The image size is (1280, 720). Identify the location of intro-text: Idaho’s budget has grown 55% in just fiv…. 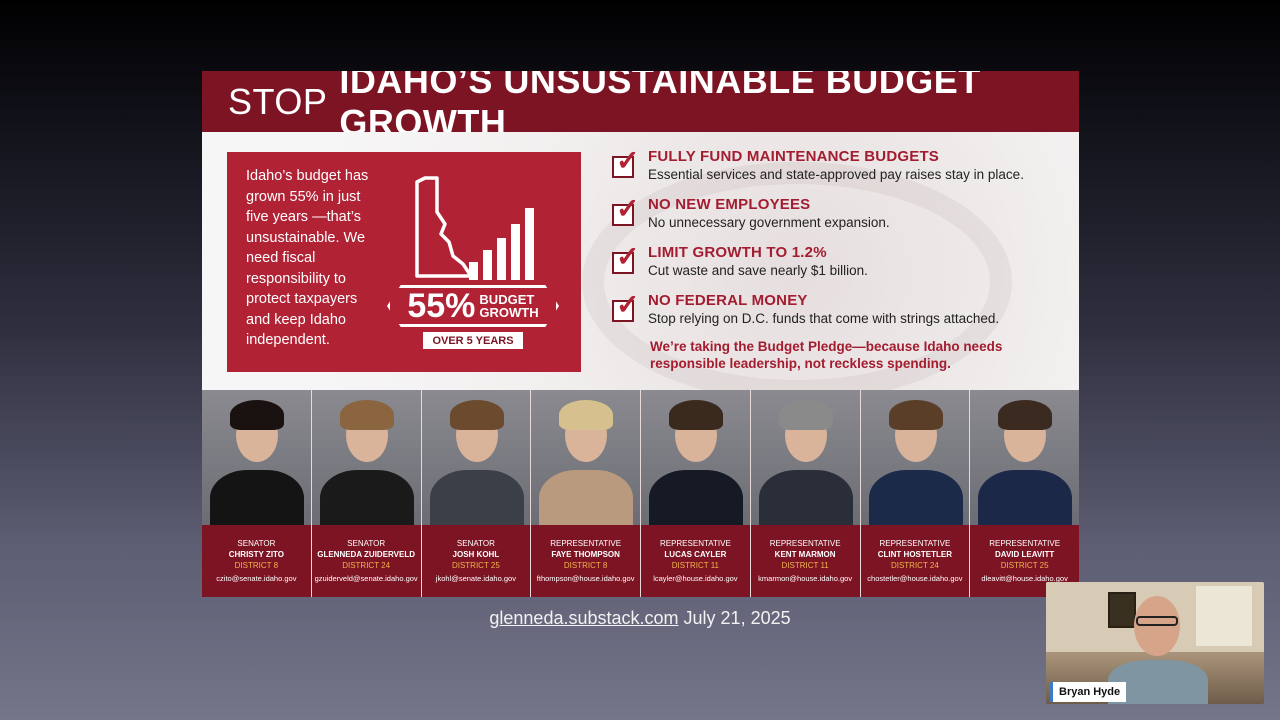
(307, 258).